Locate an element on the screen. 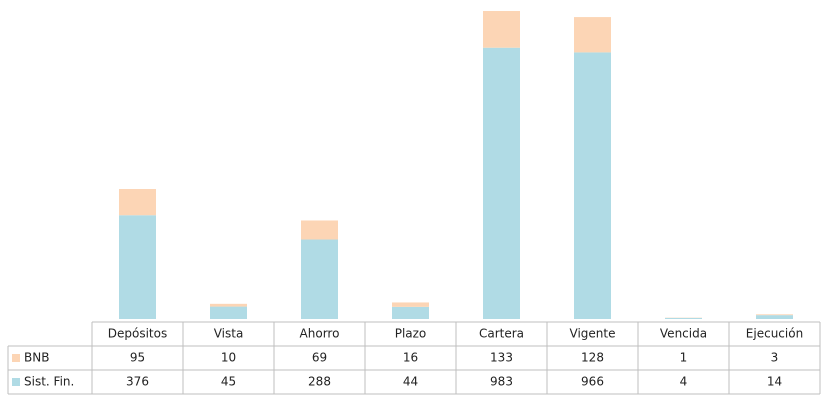  category-label: Vigente is located at coordinates (593, 334).